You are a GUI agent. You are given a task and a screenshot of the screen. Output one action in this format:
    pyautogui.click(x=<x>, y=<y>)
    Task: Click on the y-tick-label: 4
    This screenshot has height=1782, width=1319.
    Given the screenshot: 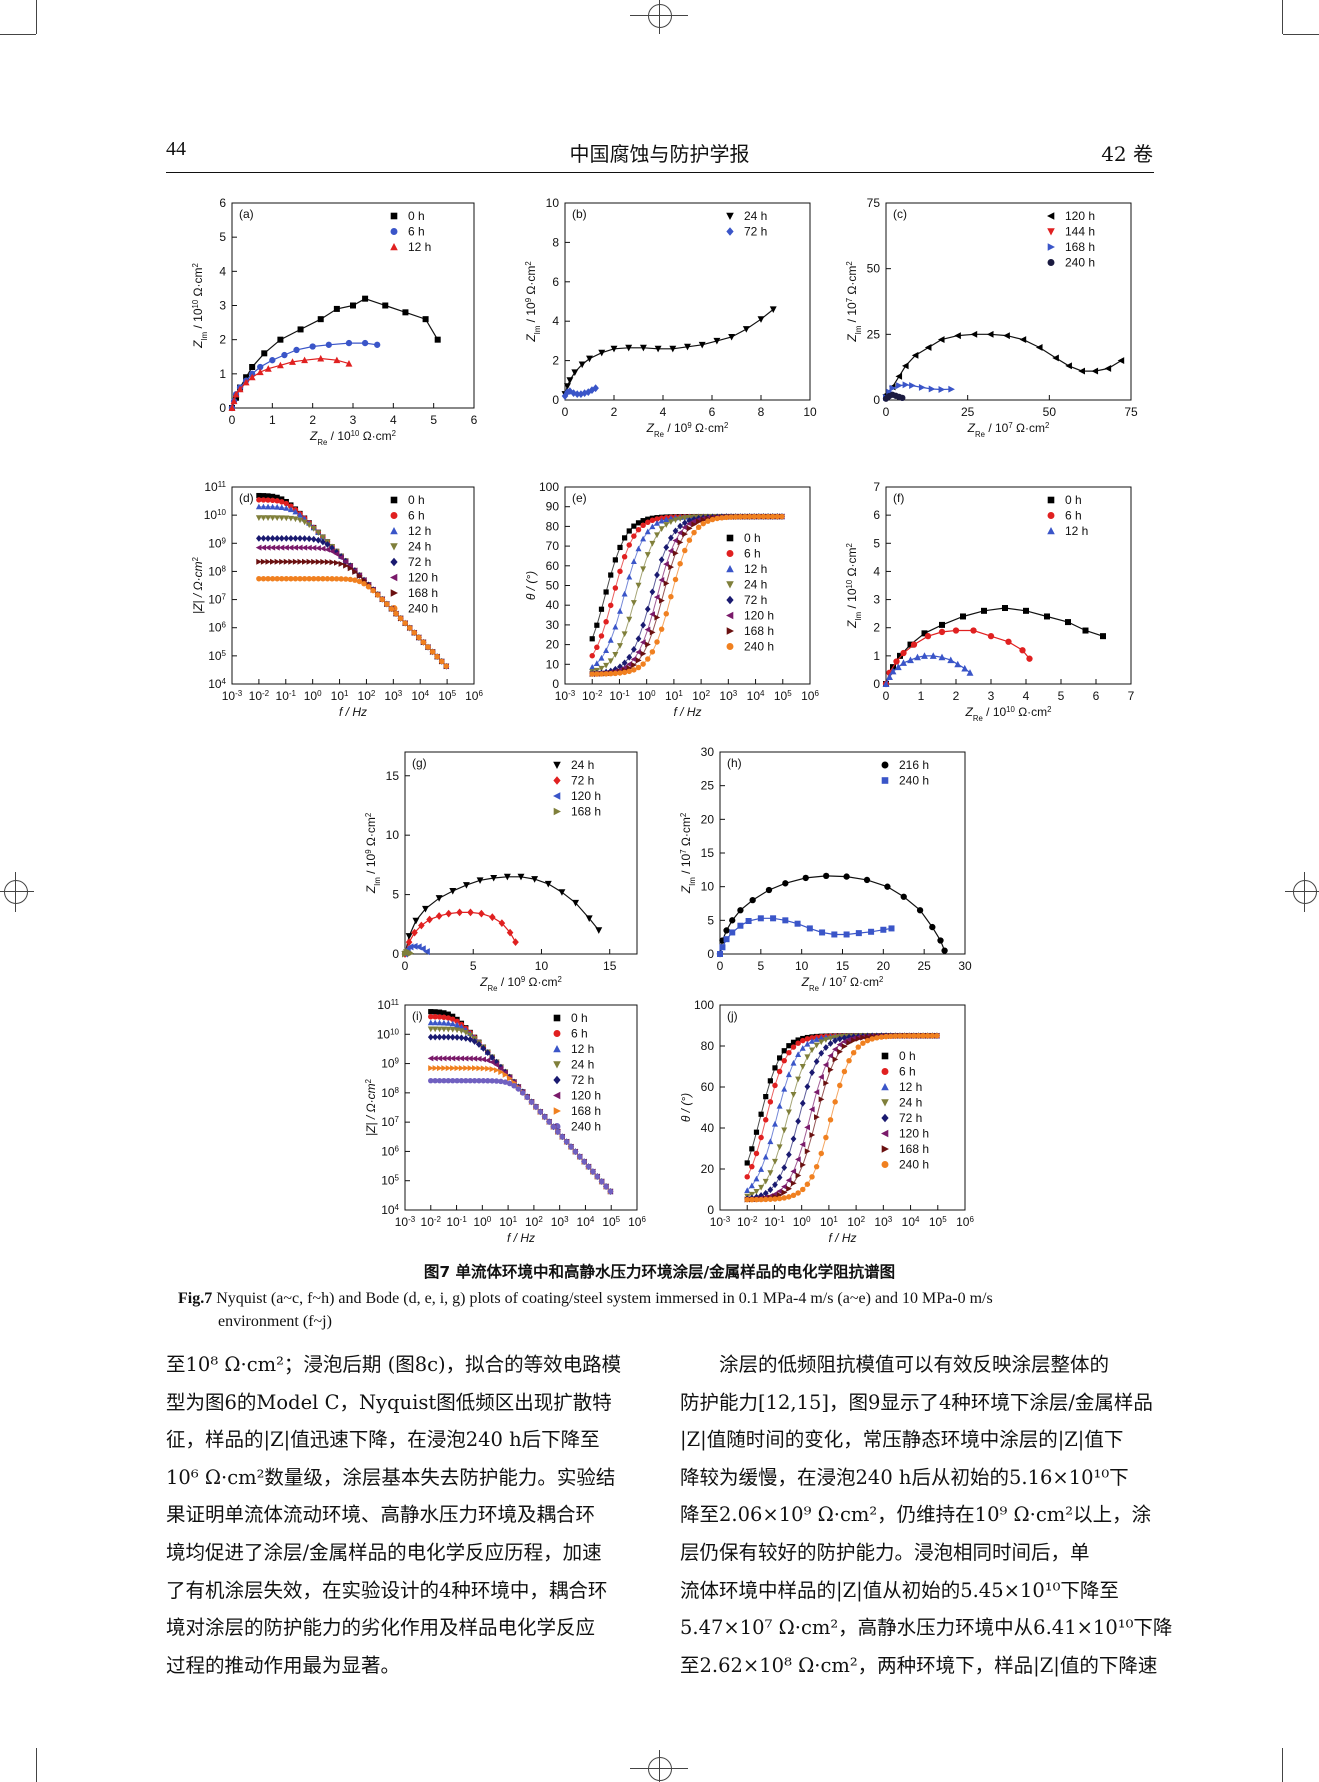 What is the action you would take?
    pyautogui.click(x=222, y=271)
    